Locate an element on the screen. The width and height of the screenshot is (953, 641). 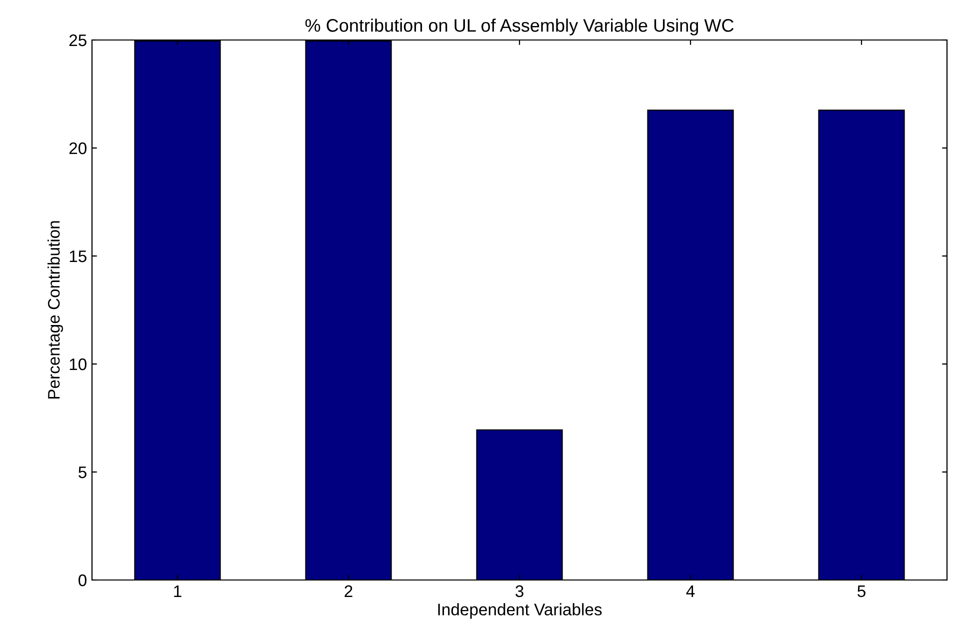
x-tick-label: 2 is located at coordinates (348, 591).